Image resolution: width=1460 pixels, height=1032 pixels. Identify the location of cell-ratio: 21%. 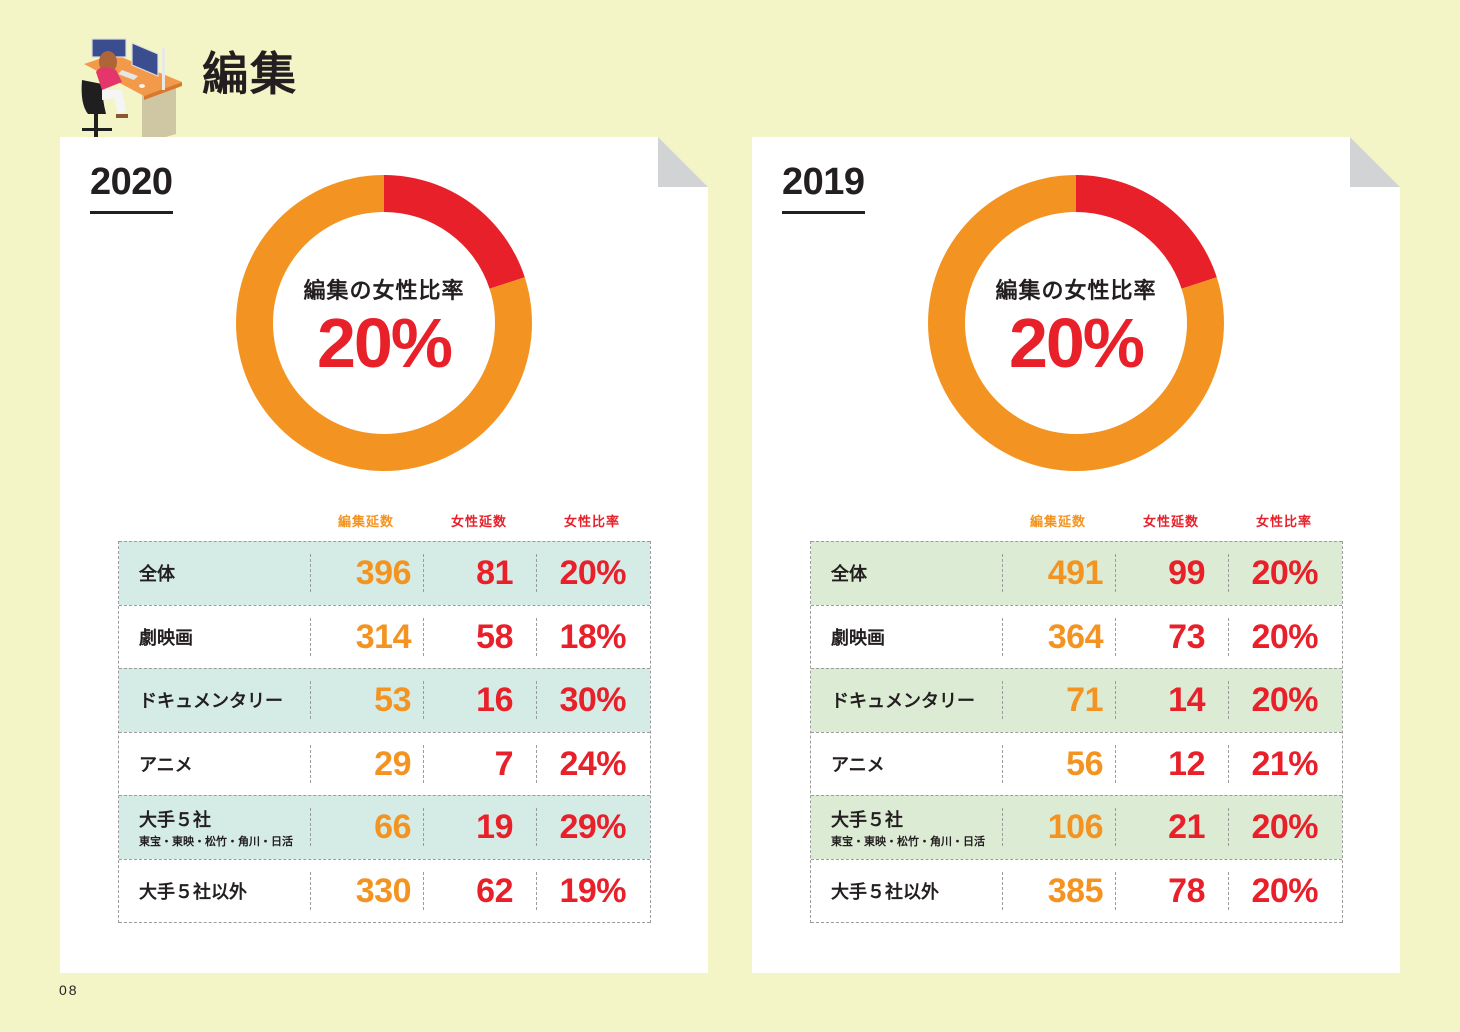
(1284, 763).